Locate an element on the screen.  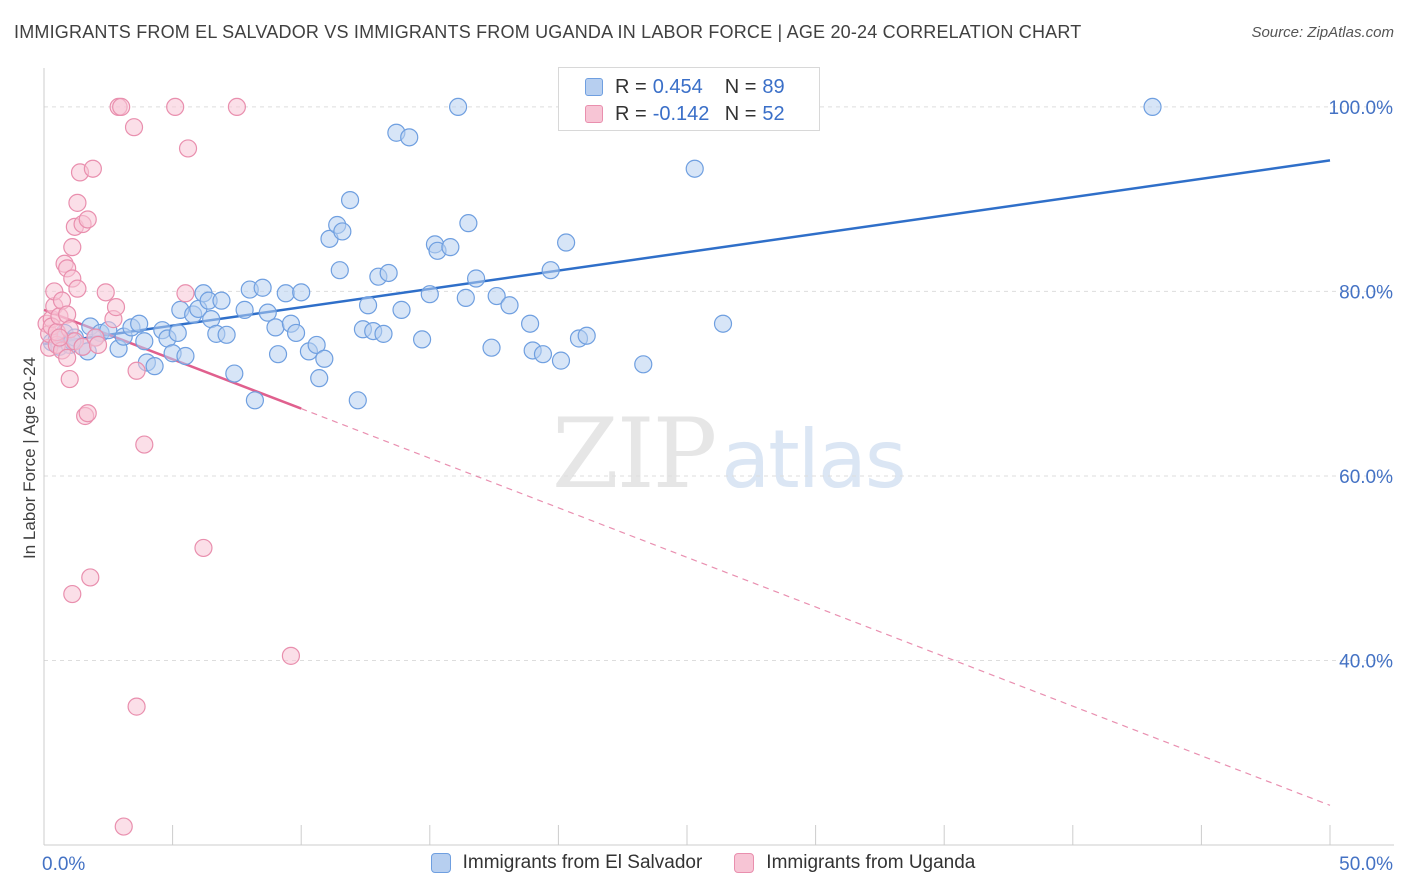
y-axis-label: In Labor Force | Age 20-24 is located at coordinates (29, 458).